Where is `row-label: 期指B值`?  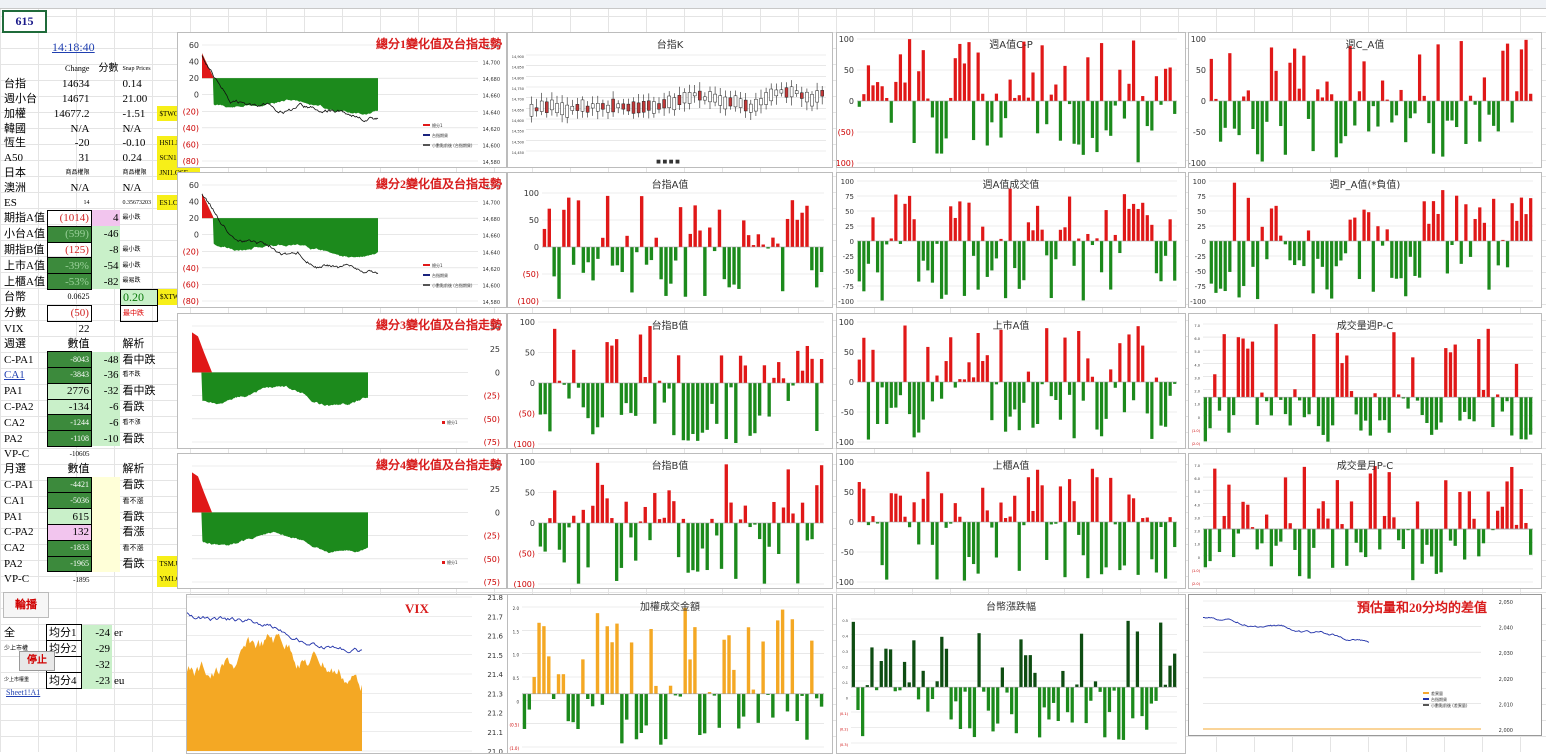 row-label: 期指B值 is located at coordinates (24, 249).